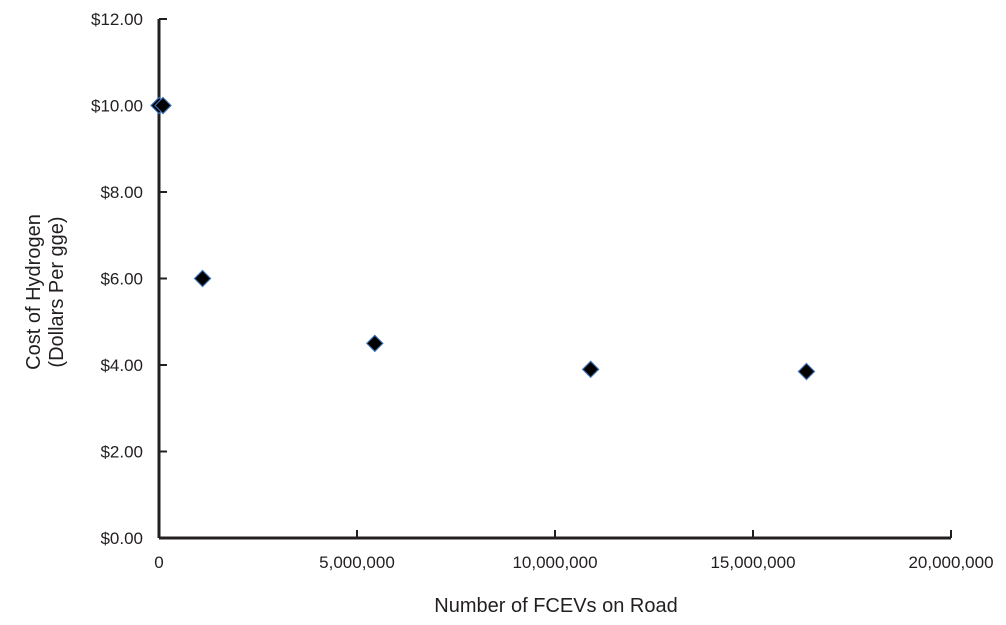  Describe the element at coordinates (554, 562) in the screenshot. I see `x-tick-label: 10,000,000` at that location.